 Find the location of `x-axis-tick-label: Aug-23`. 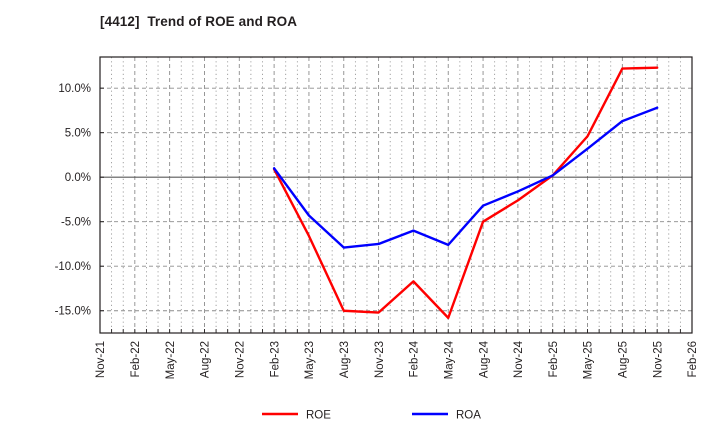

x-axis-tick-label: Aug-23 is located at coordinates (345, 359).